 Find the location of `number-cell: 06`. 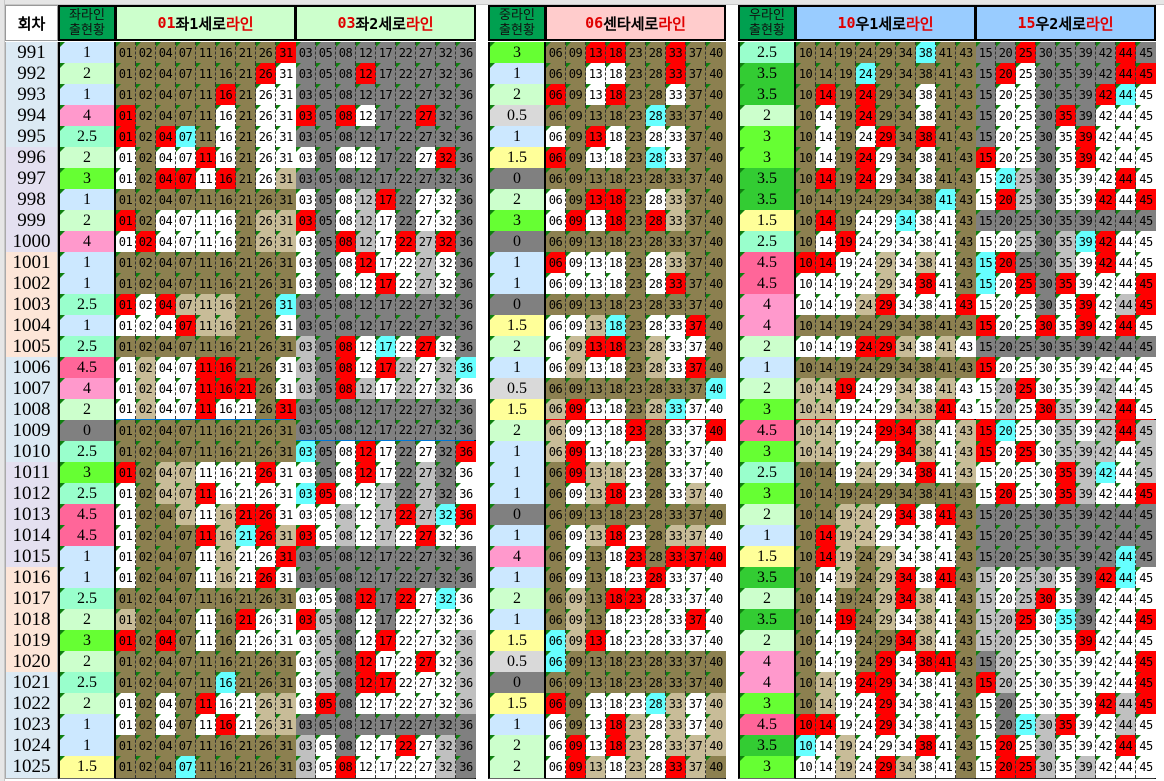

number-cell: 06 is located at coordinates (556, 409).